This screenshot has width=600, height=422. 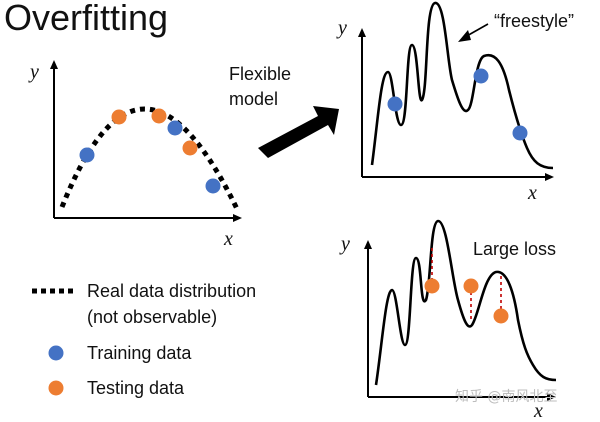 I want to click on freestyle-pointer-head, so click(x=464, y=36).